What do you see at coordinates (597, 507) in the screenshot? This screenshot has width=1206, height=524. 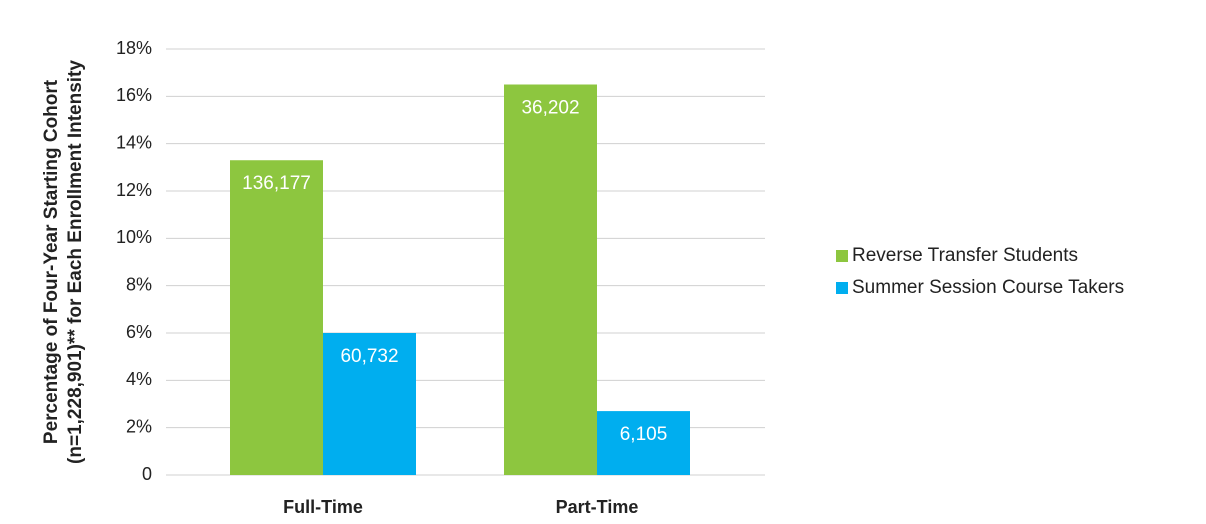 I see `x-tick-label: Part-Time` at bounding box center [597, 507].